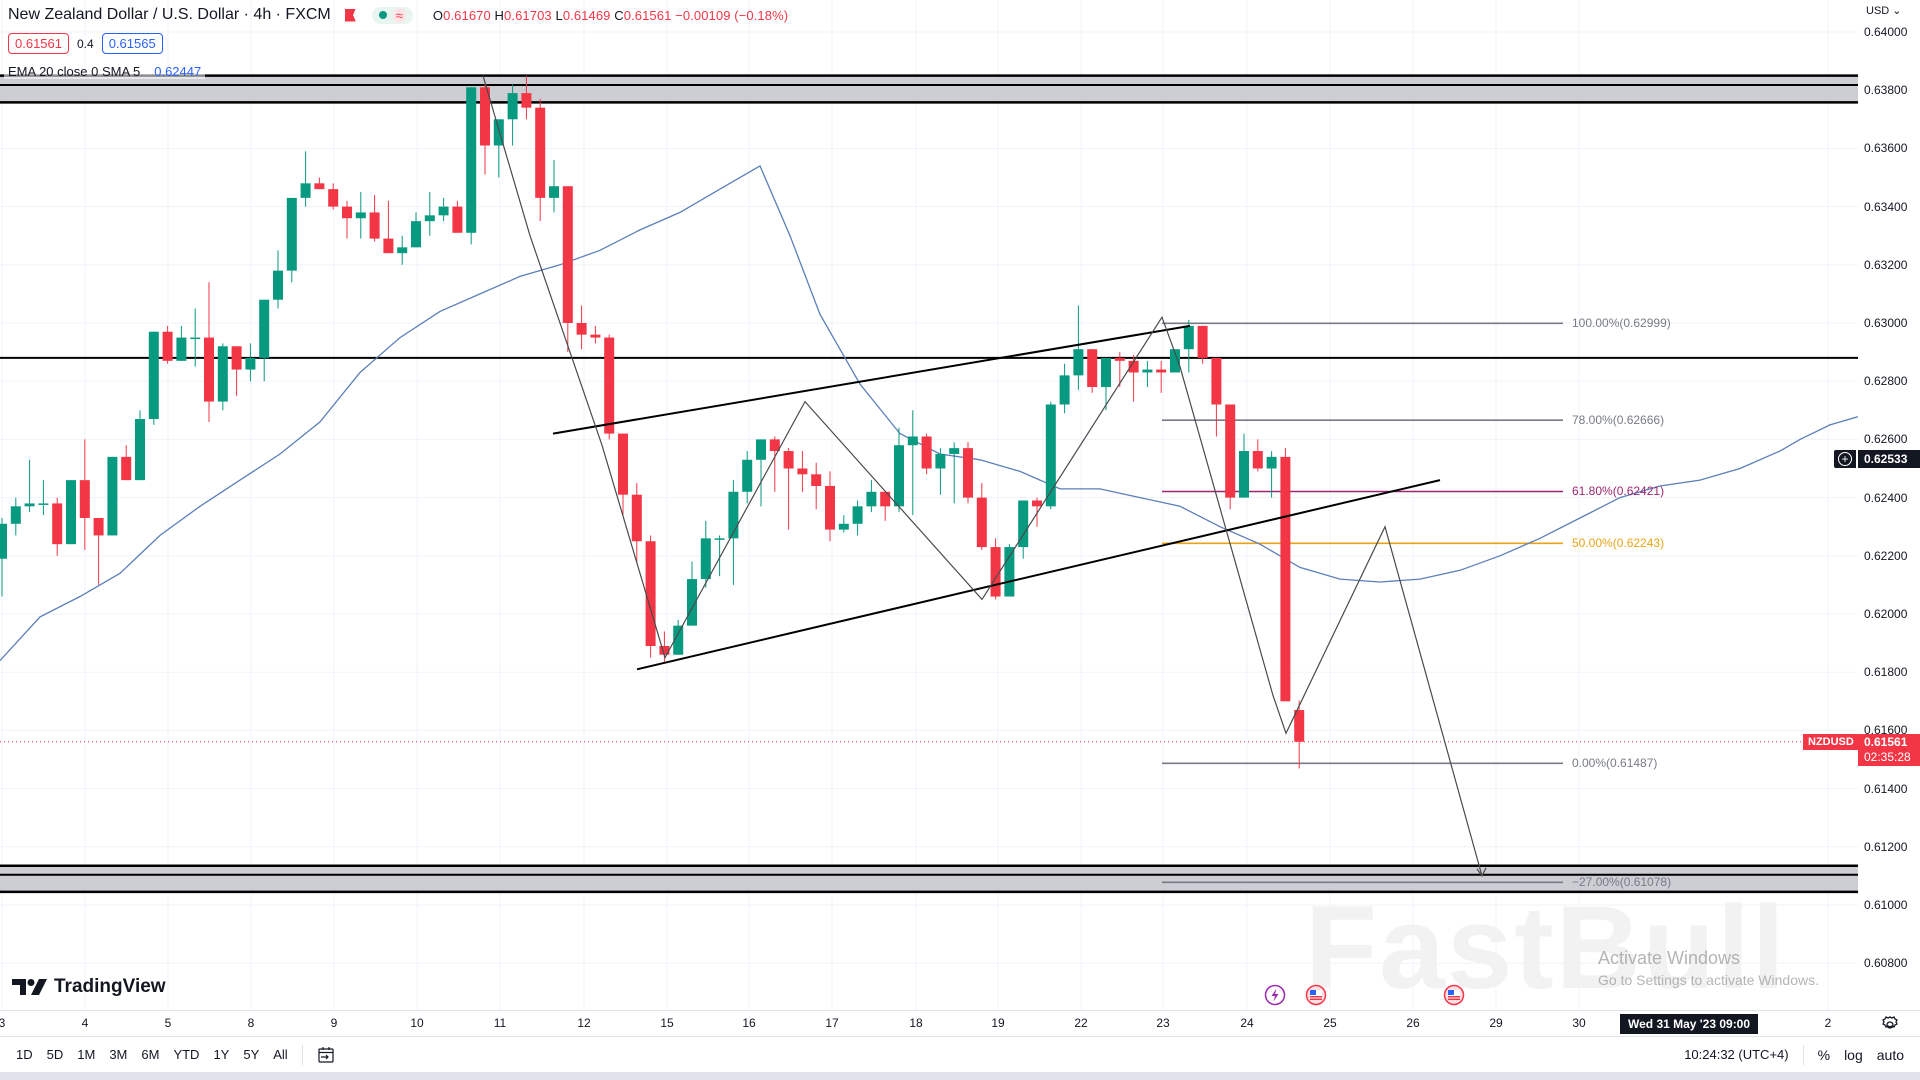 This screenshot has height=1080, width=1920. Describe the element at coordinates (1845, 458) in the screenshot. I see `add-alert-button: +` at that location.